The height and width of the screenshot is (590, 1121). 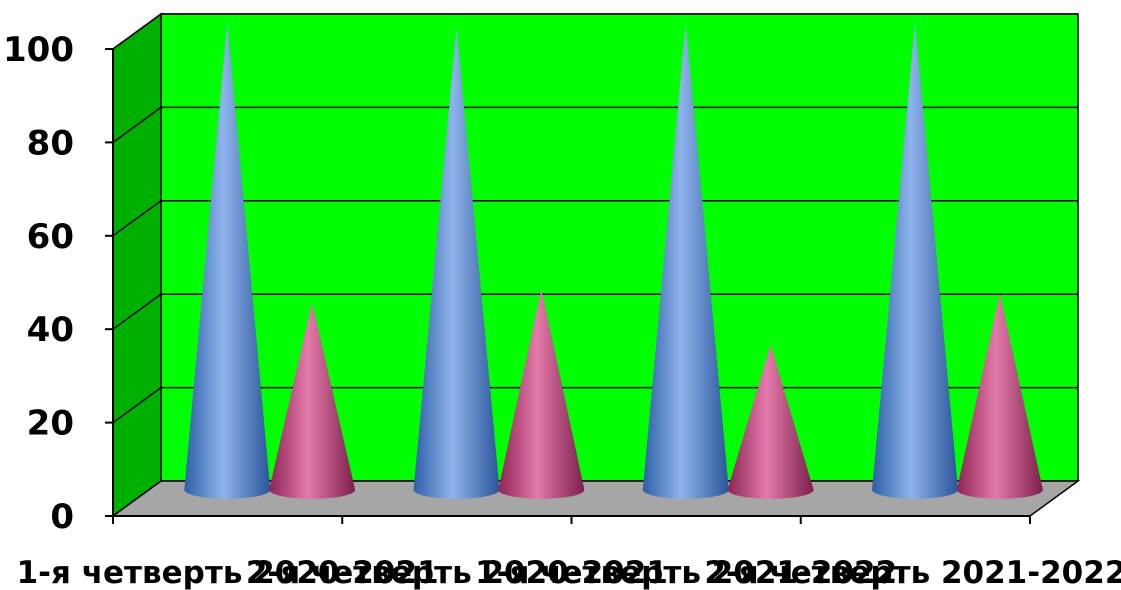 I want to click on x-category-label: 2-я четверть 2020-2021, so click(x=457, y=572).